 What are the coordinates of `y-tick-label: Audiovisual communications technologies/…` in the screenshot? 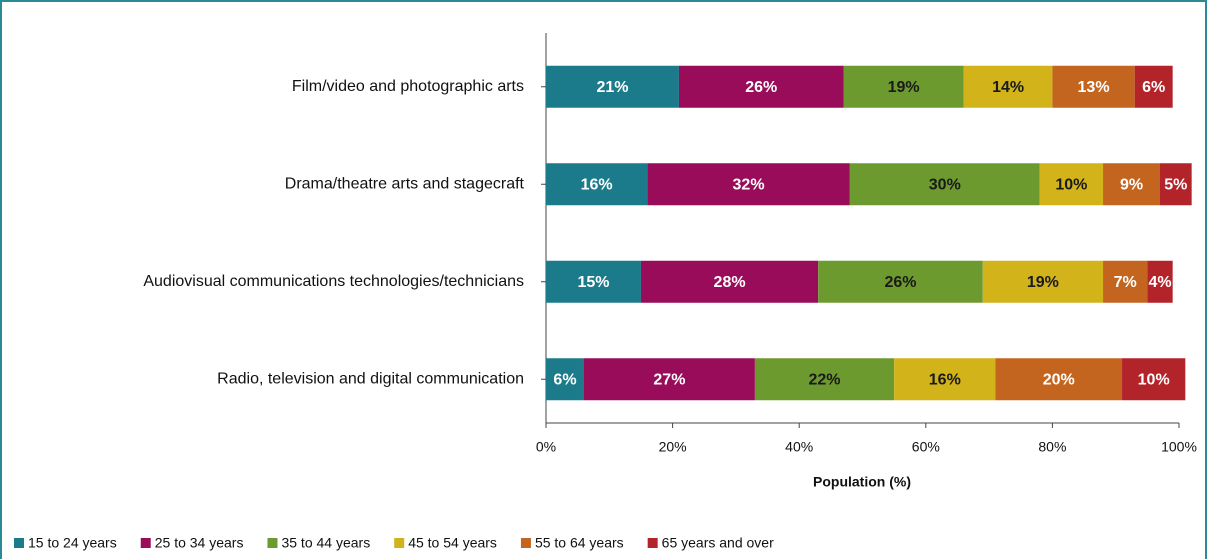 It's located at (333, 281).